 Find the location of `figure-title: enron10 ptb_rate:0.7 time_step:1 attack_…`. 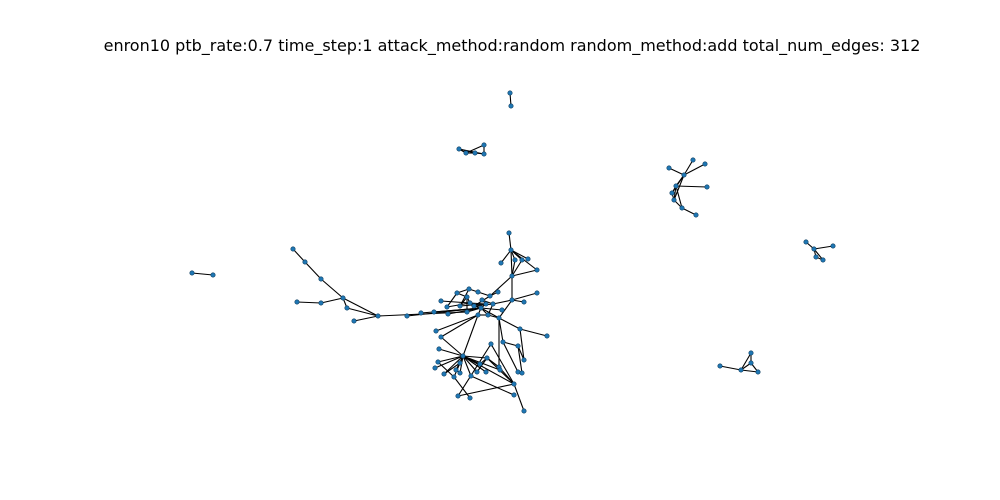

figure-title: enron10 ptb_rate:0.7 time_step:1 attack_… is located at coordinates (512, 46).